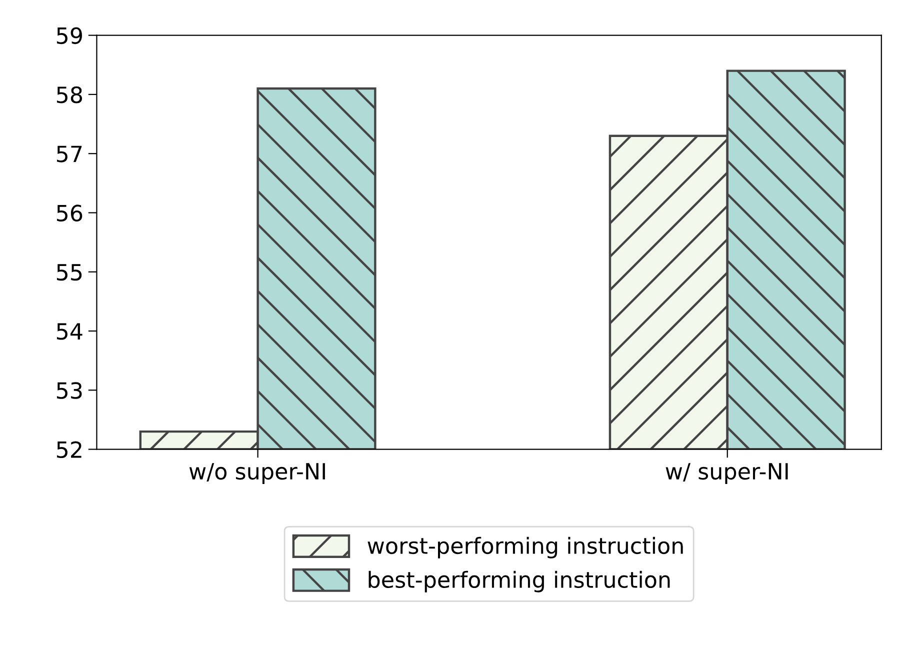  What do you see at coordinates (69, 272) in the screenshot?
I see `y-tick-label: 55` at bounding box center [69, 272].